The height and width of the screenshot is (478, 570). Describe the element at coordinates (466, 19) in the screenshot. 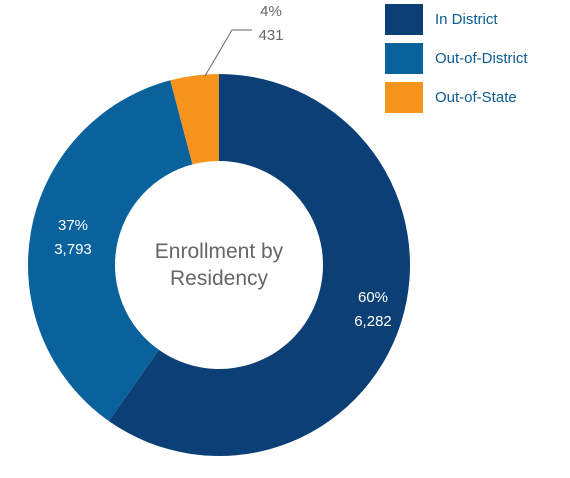

I see `legend-label: In District` at that location.